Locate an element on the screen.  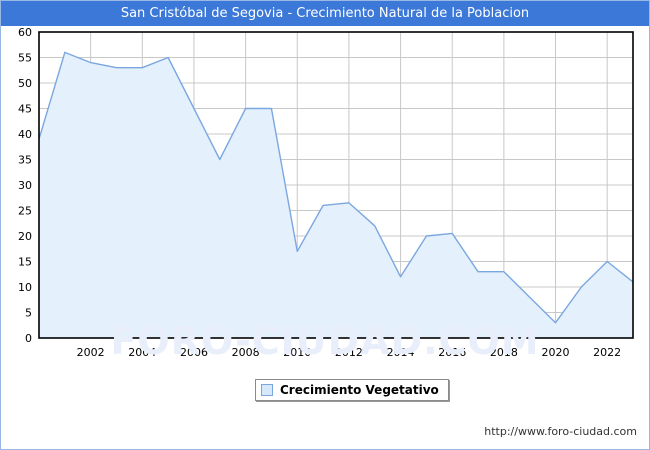
source-url: http://www.foro-ciudad.com is located at coordinates (560, 431).